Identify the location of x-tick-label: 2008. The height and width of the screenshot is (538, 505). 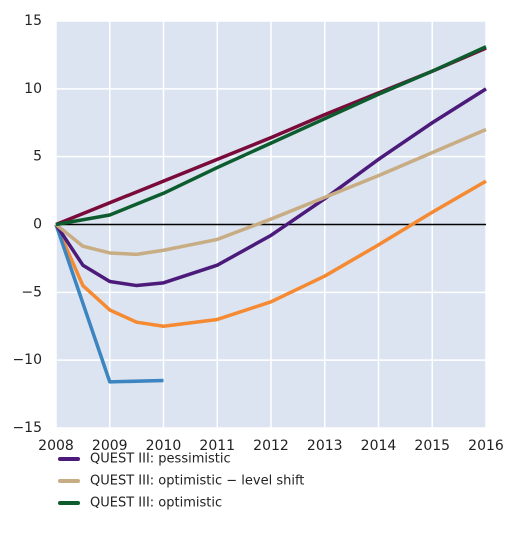
(56, 446).